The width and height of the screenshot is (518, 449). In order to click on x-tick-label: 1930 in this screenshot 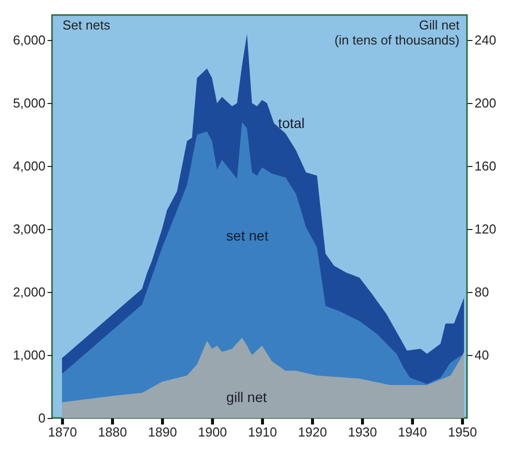, I will do `click(362, 432)`.